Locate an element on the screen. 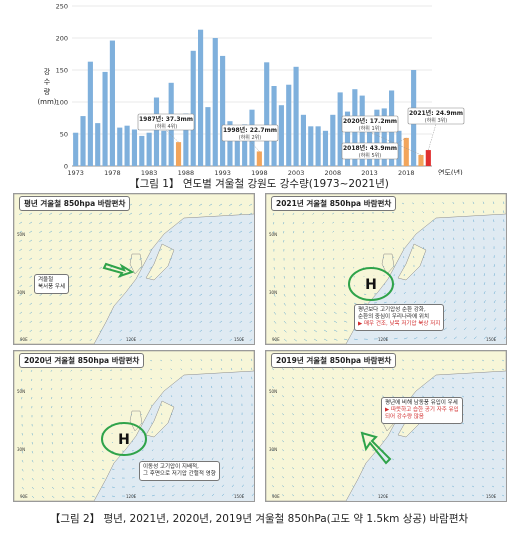  annotation-leader is located at coordinates (172, 136).